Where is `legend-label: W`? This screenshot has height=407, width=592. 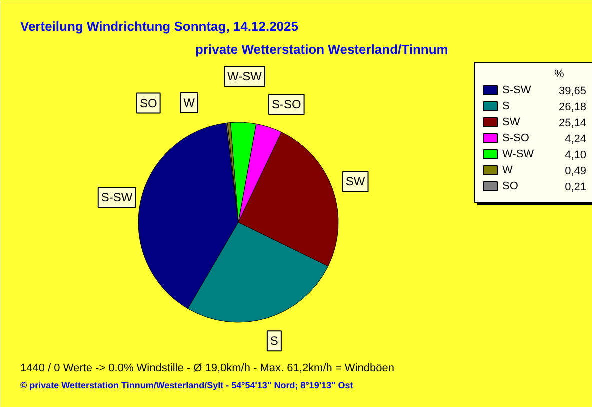
legend-label: W is located at coordinates (508, 170).